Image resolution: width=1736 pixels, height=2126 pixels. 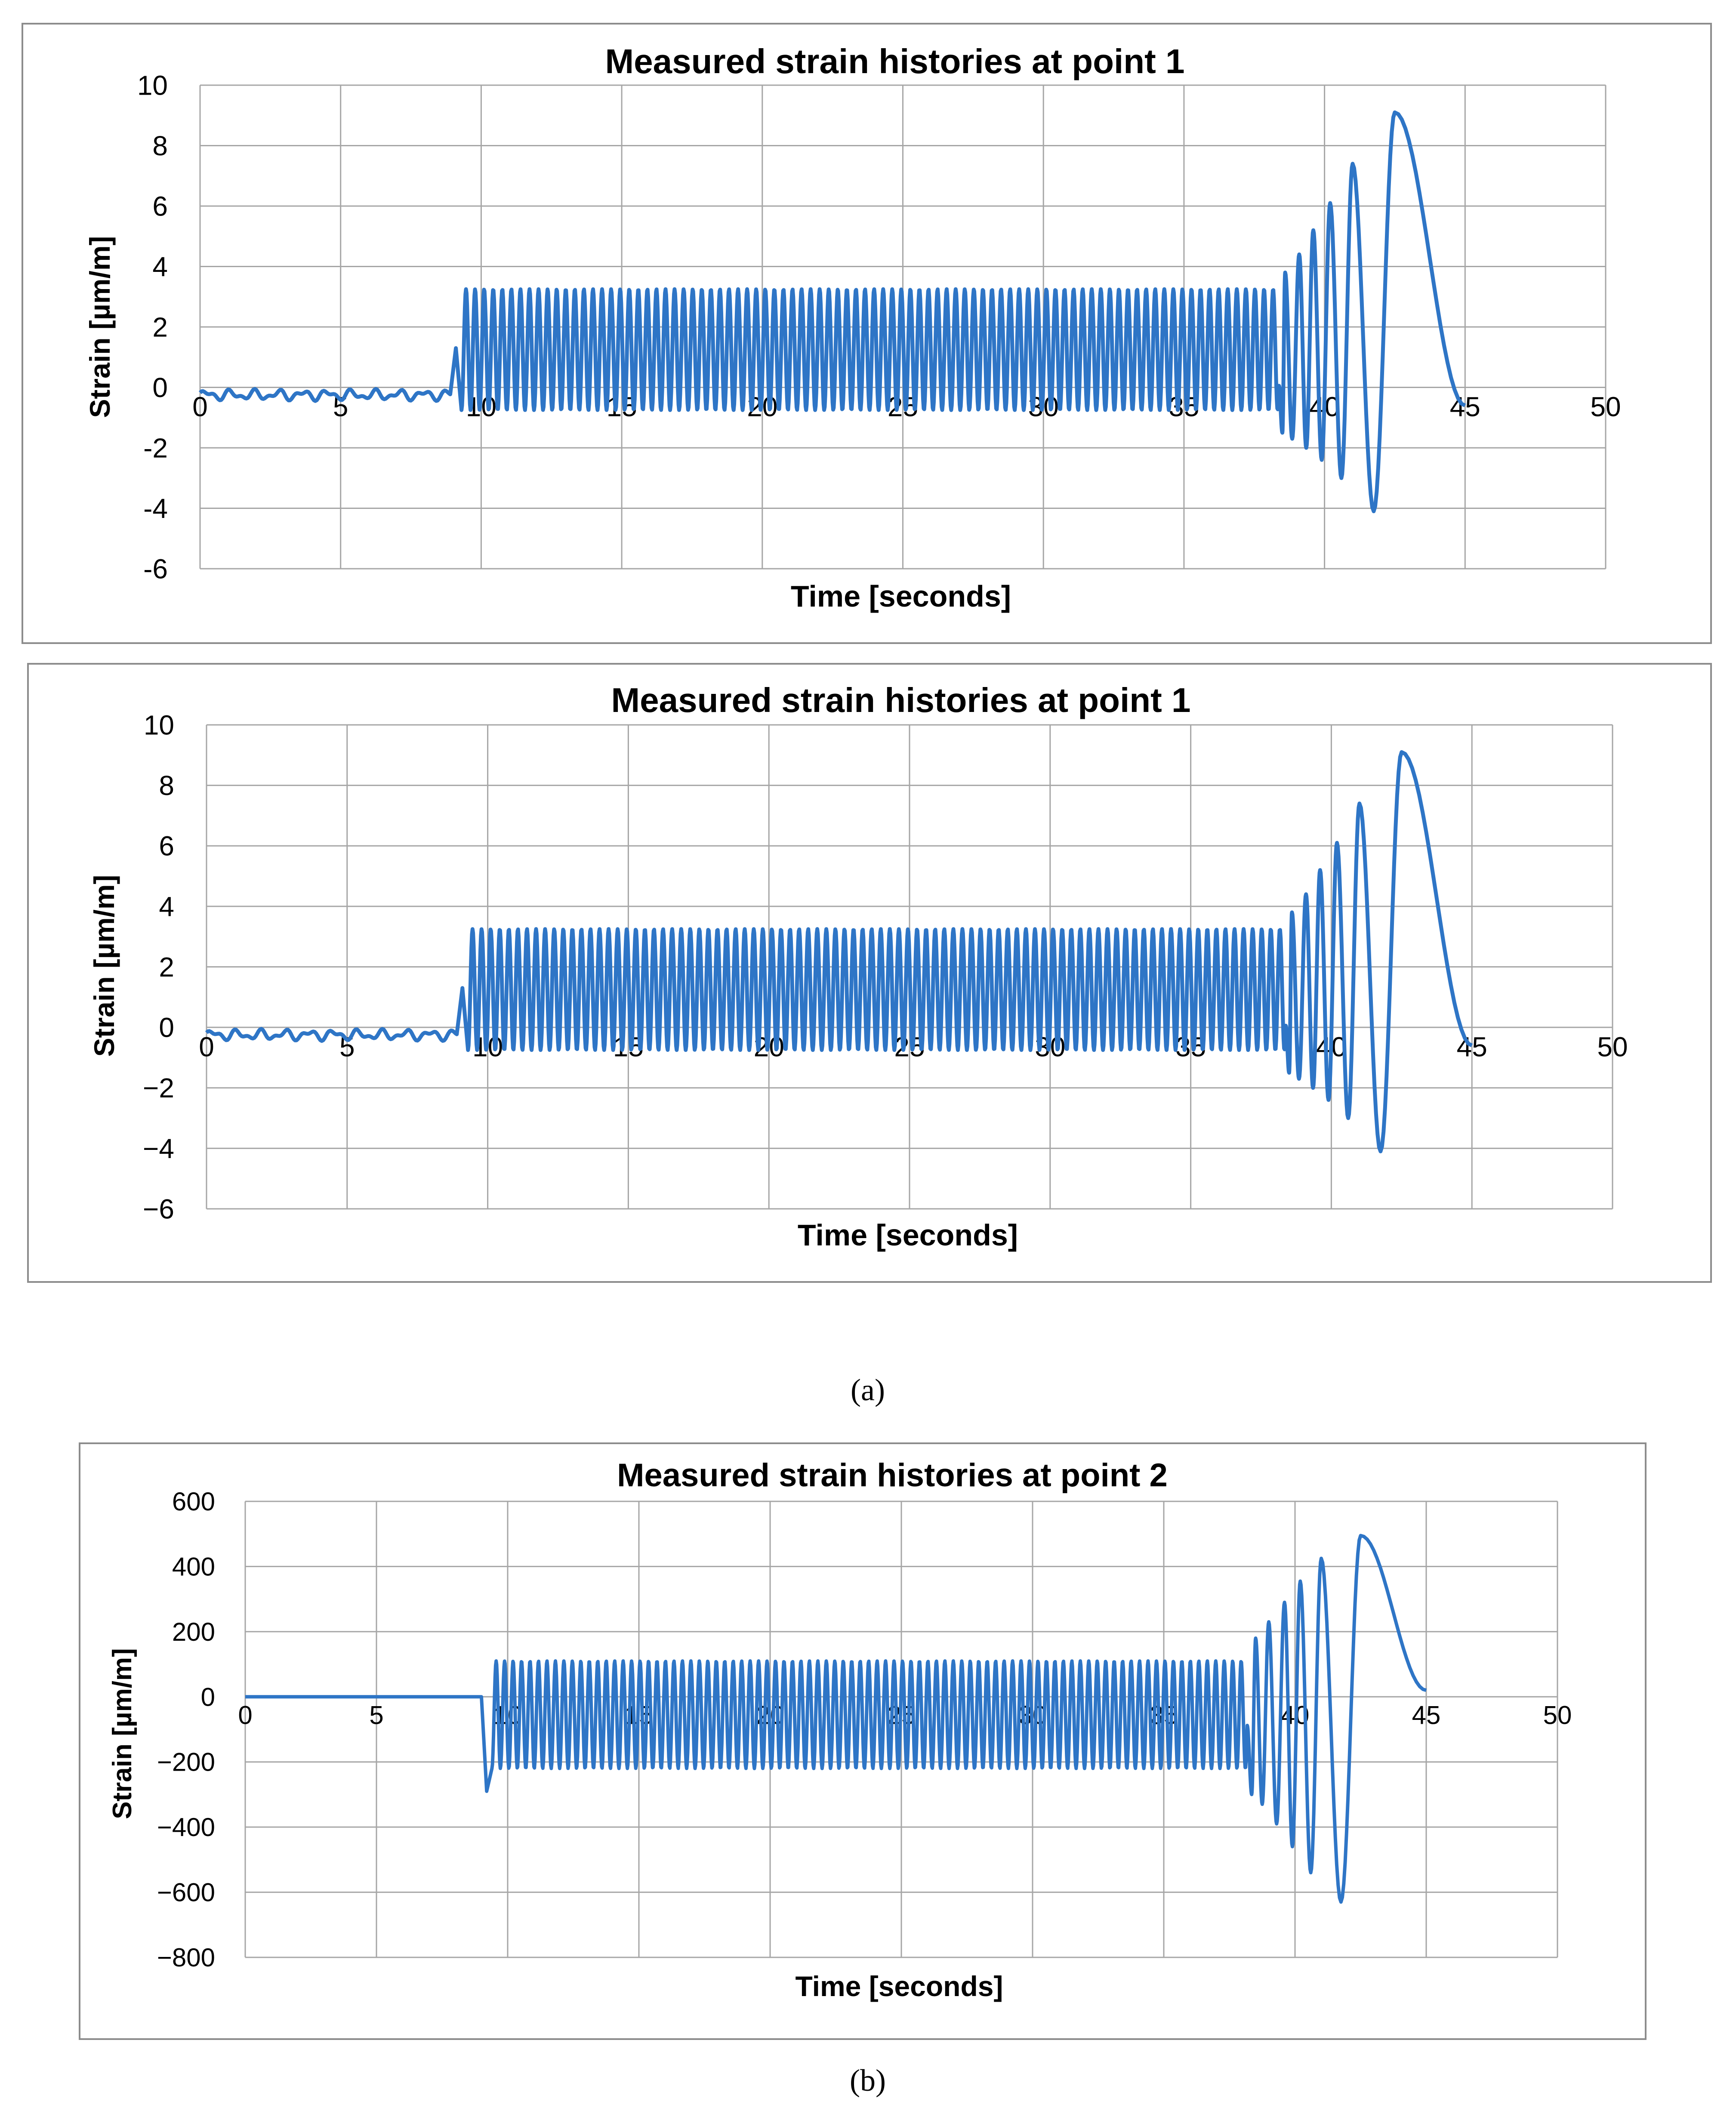 What do you see at coordinates (156, 508) in the screenshot?
I see `y-tick-label: -4` at bounding box center [156, 508].